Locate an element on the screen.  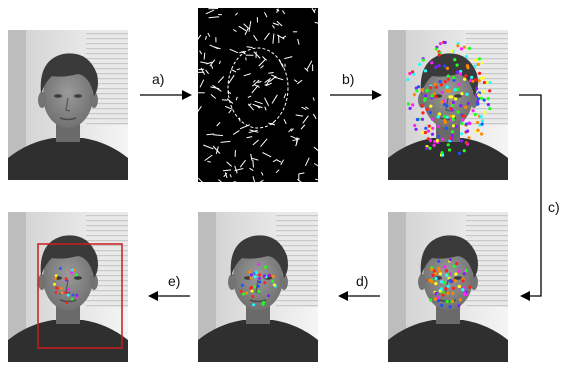
arrow-a is located at coordinates (166, 95).